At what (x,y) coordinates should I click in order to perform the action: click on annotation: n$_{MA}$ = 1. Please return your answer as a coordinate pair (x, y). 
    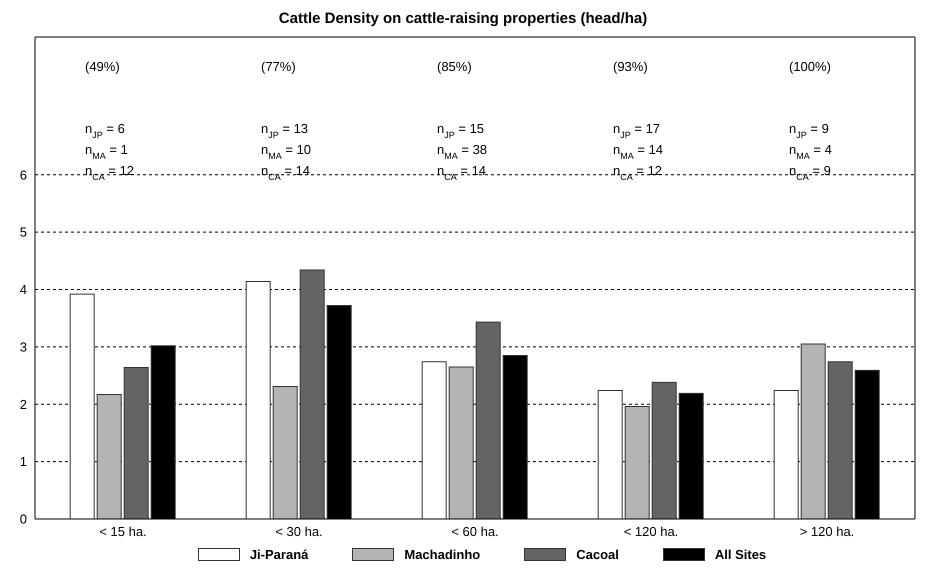
    Looking at the image, I should click on (106, 151).